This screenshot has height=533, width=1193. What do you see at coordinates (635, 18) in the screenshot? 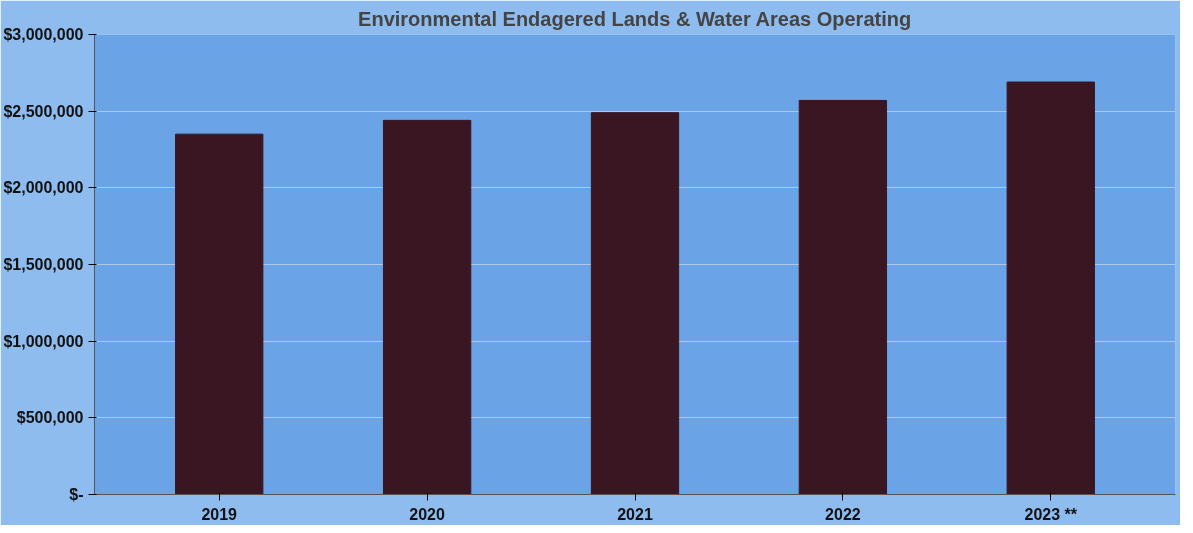
I see `chart-title: Environmental Endagered Lands & Water Areas Operating` at bounding box center [635, 18].